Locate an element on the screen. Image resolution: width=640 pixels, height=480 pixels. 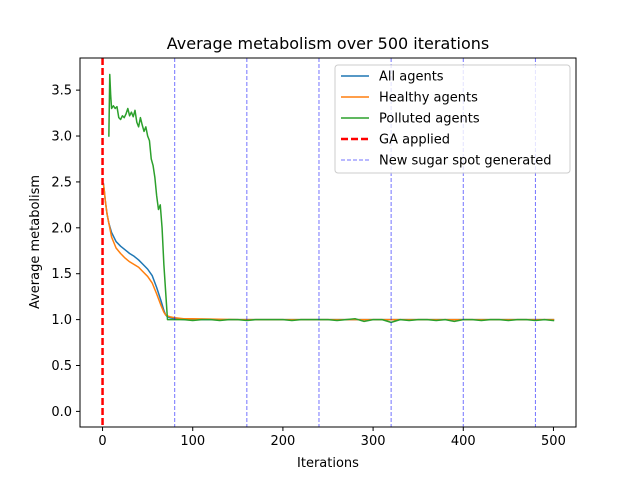
legend-box is located at coordinates (452, 119).